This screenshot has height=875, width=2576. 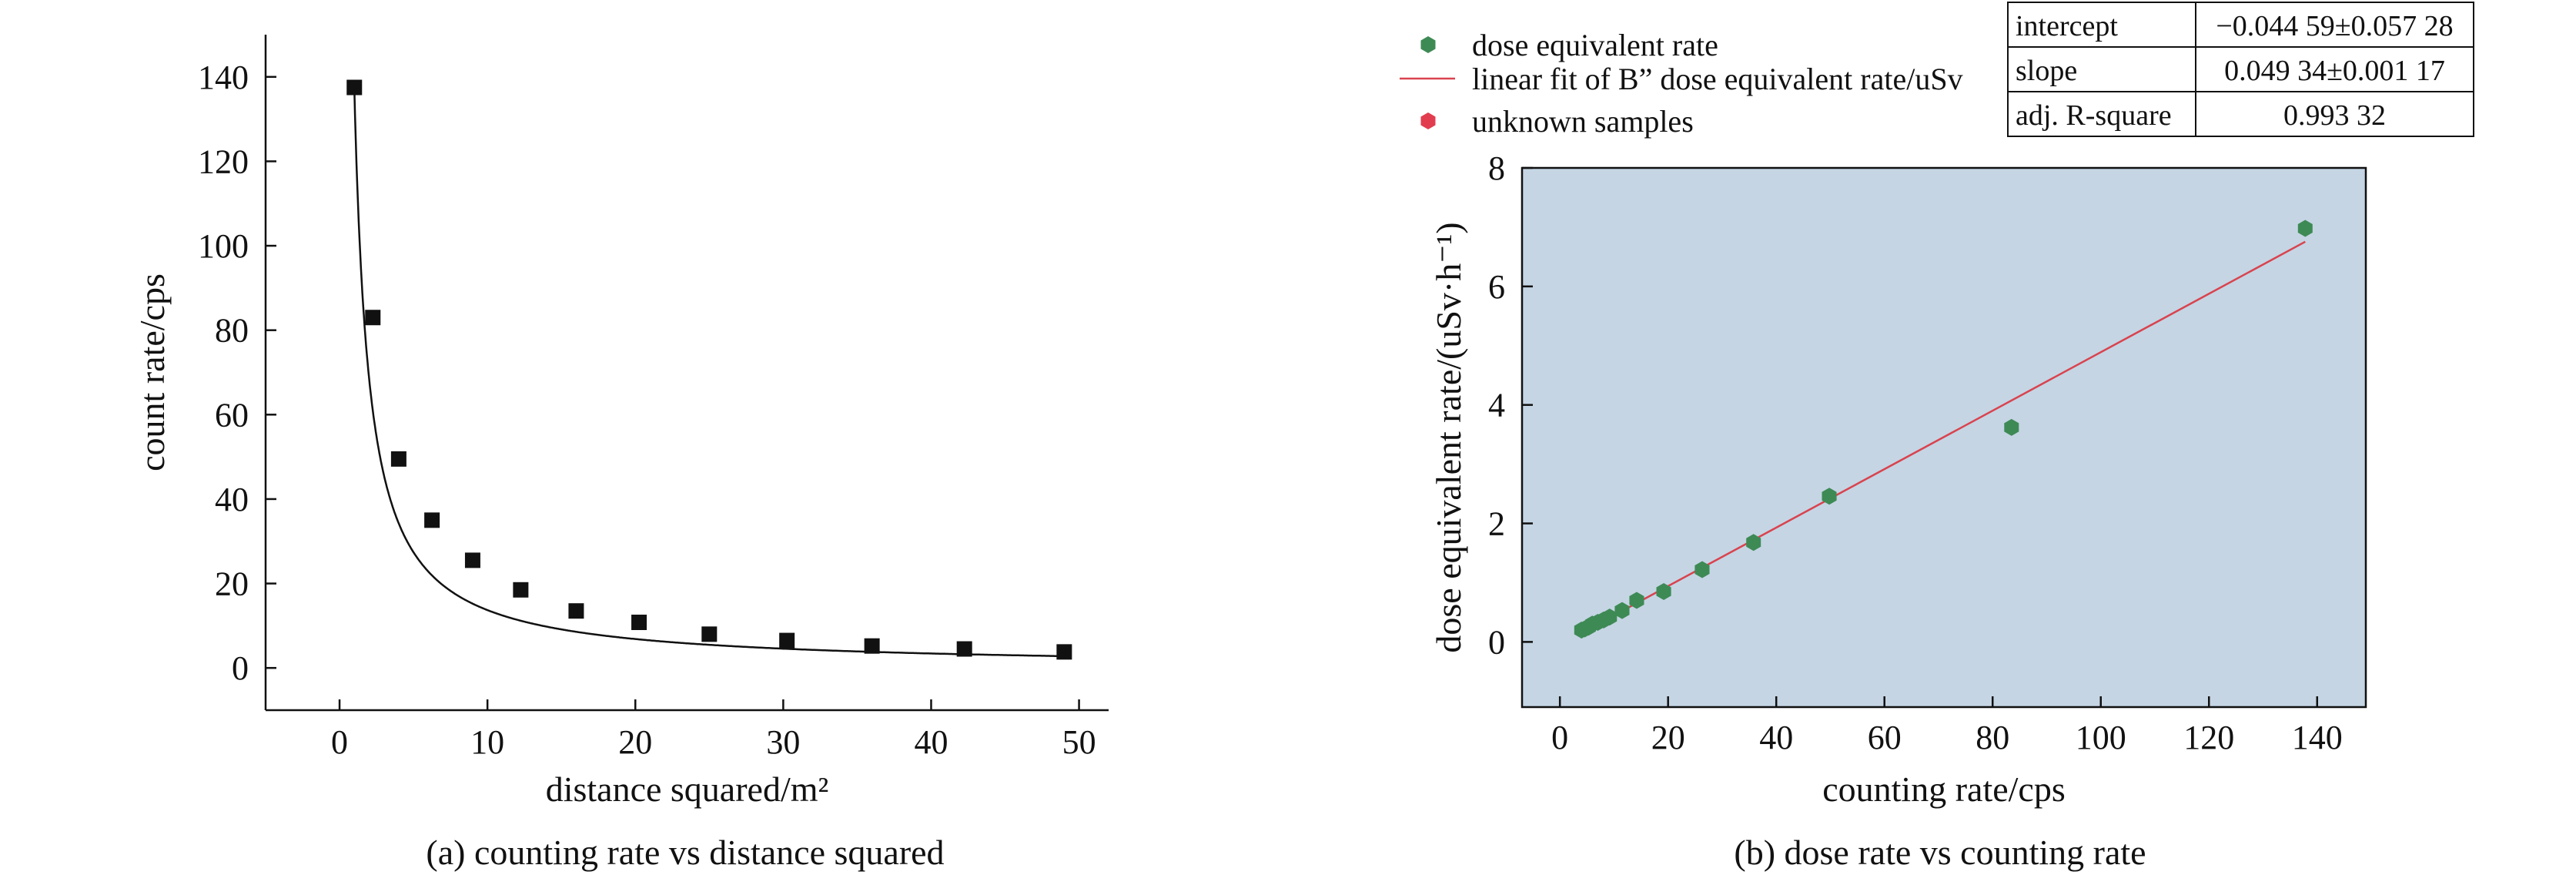 I want to click on chart-b-points, so click(x=1943, y=429).